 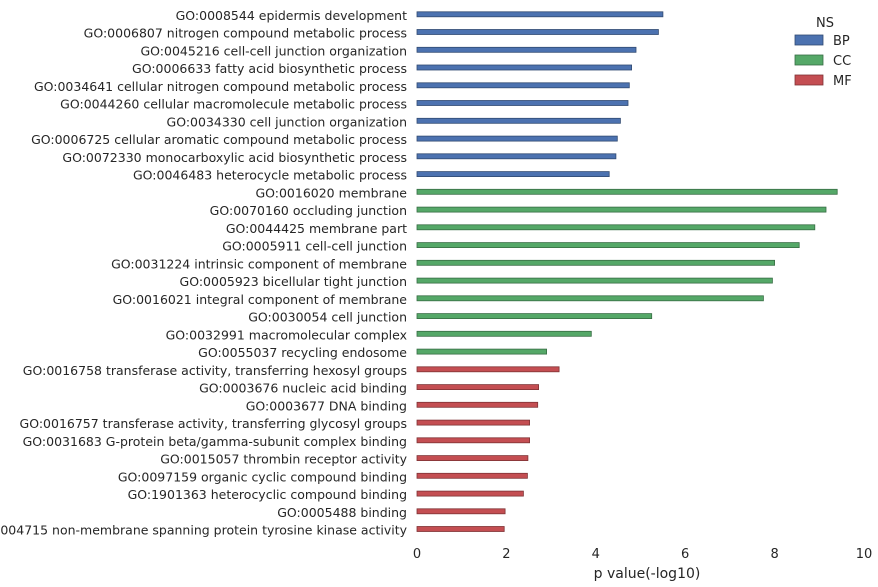 What do you see at coordinates (642, 554) in the screenshot?
I see `x-tick-labels-group: 0 2 4 6 8 10` at bounding box center [642, 554].